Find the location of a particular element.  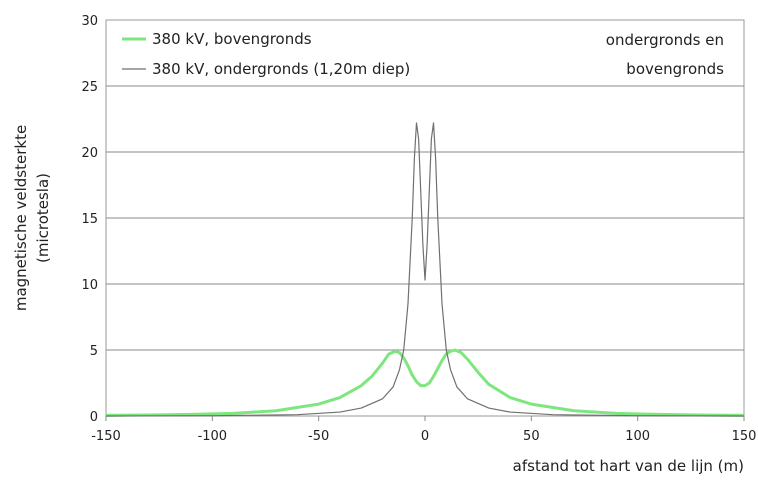

x-tick-labels: -150 -100 -50 0 50 100 150 is located at coordinates (423, 430).